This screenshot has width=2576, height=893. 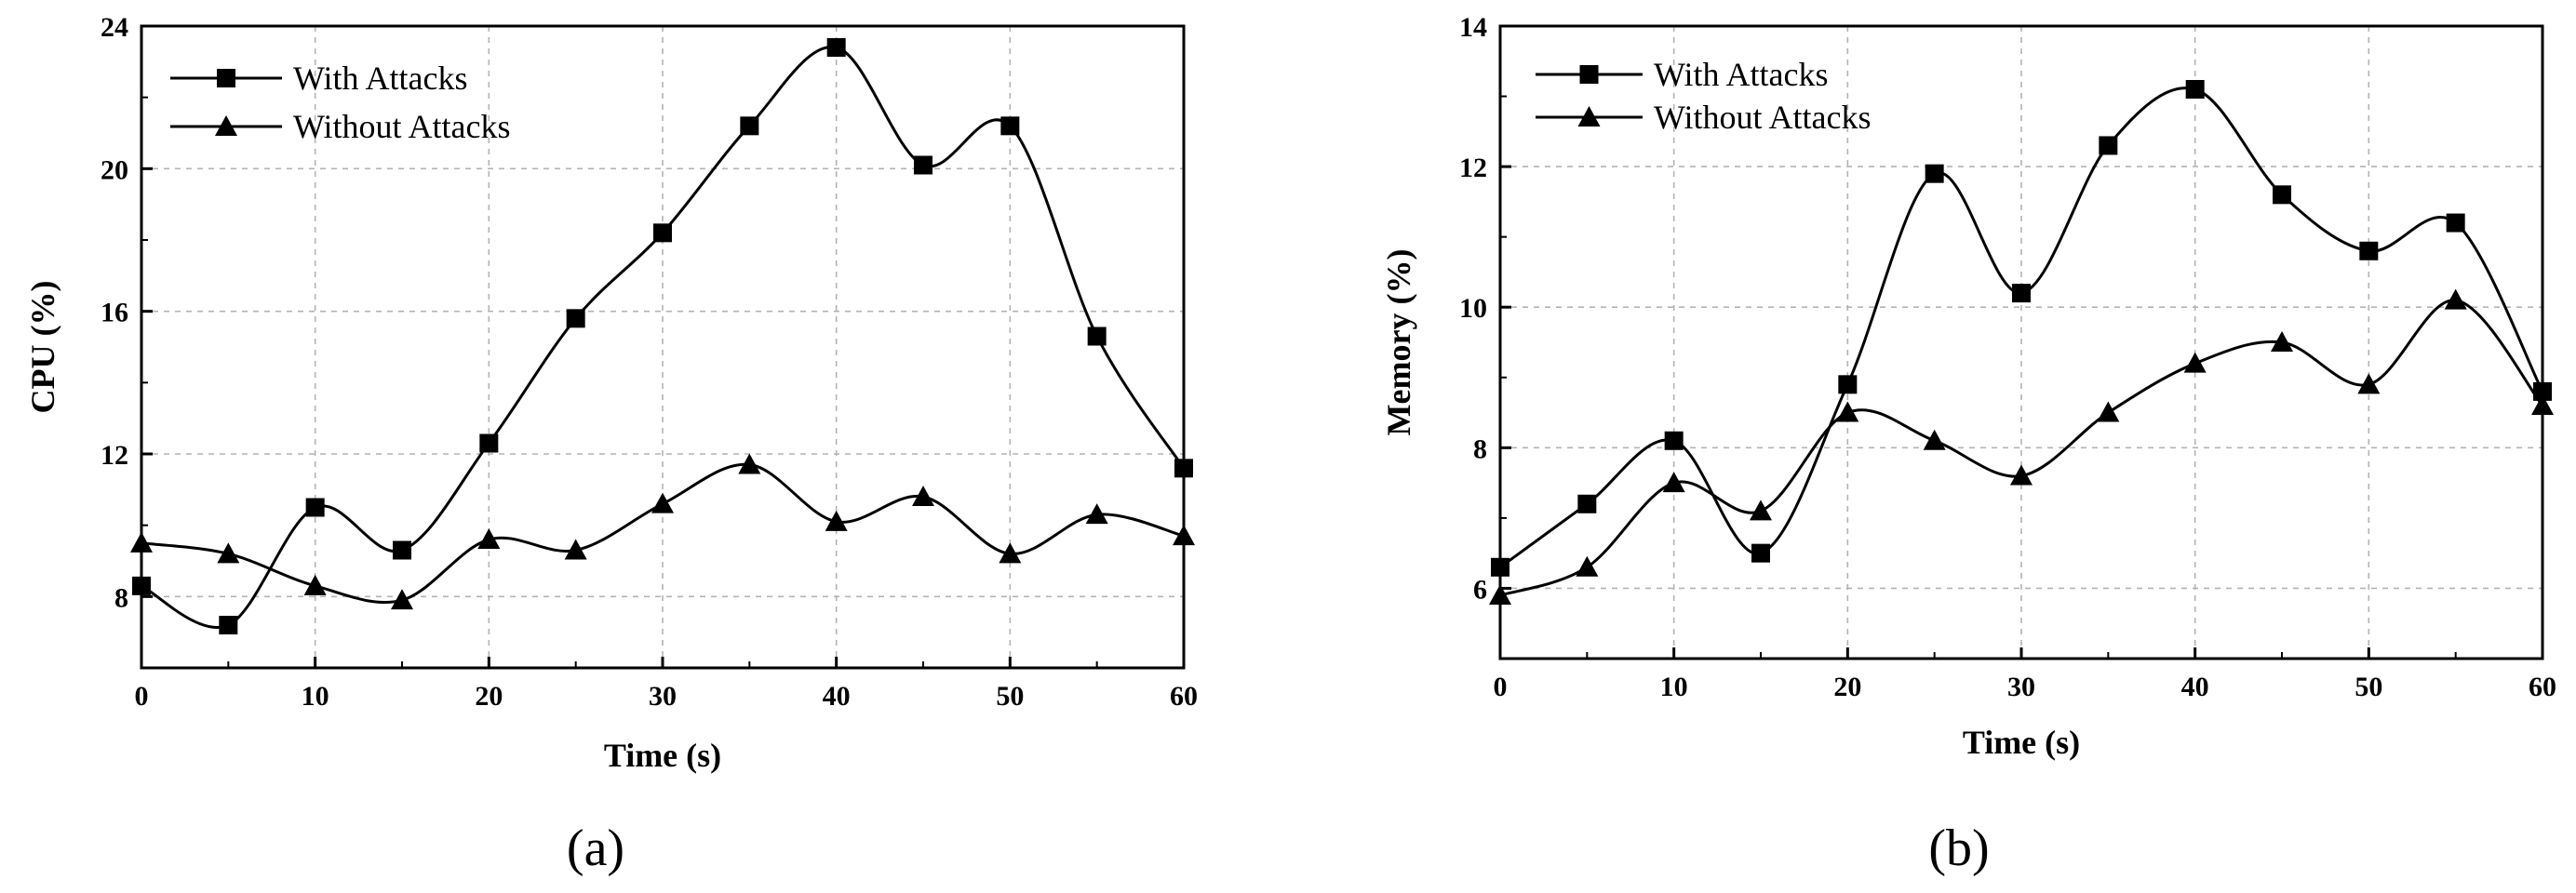 I want to click on y-tick-label: 20, so click(x=114, y=169).